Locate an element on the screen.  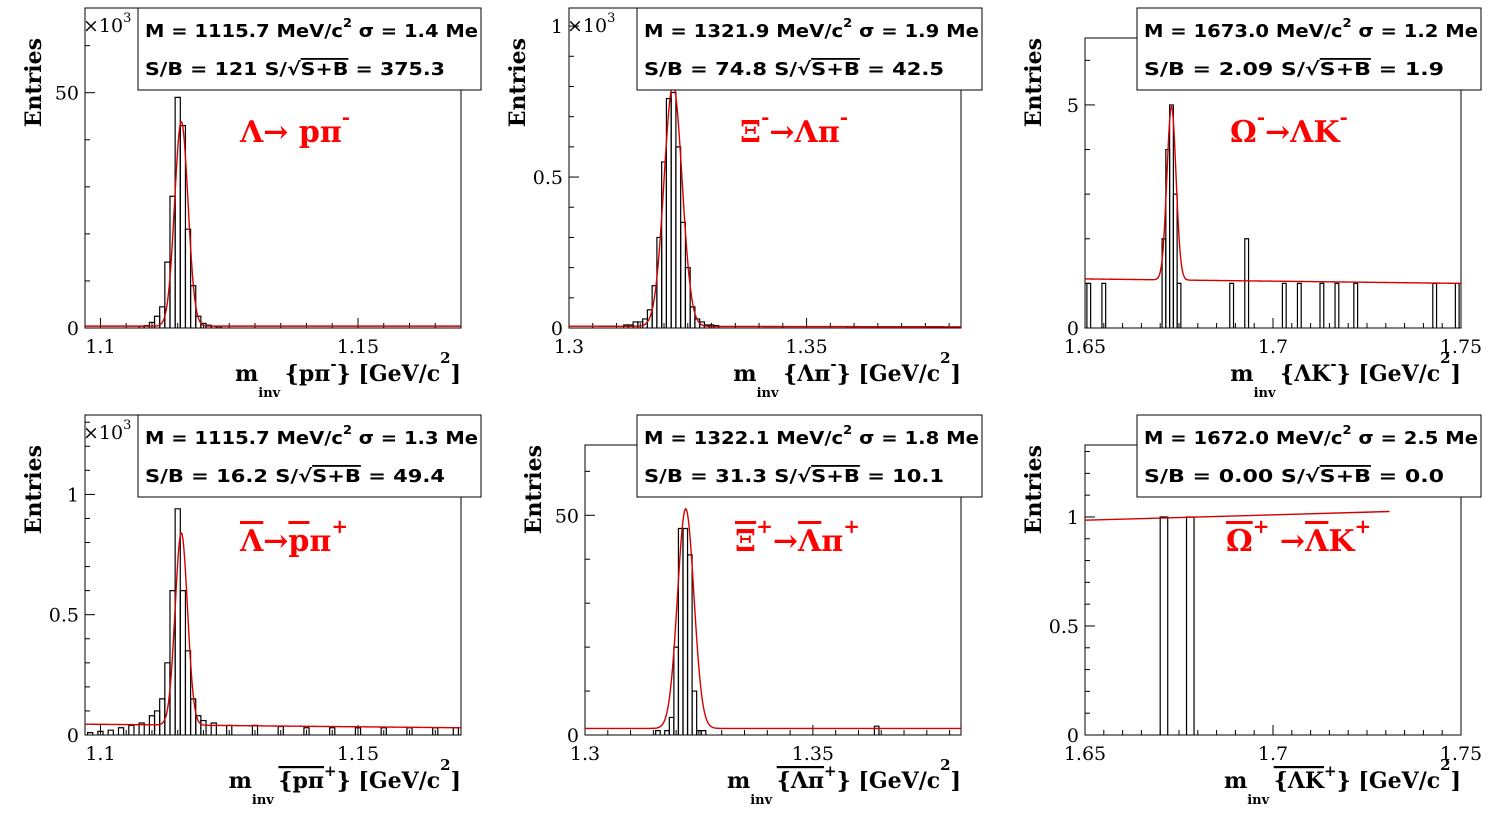
decay-label: Ξ-→Λπ- is located at coordinates (794, 127).